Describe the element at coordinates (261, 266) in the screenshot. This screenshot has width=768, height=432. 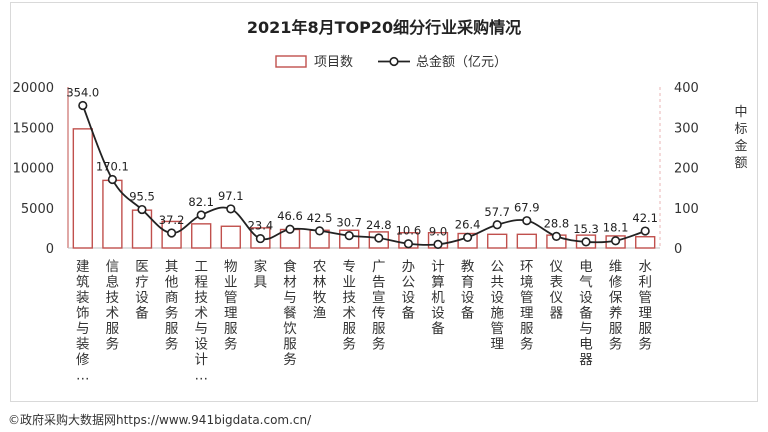
I see `x-tick-label-char: 家` at that location.